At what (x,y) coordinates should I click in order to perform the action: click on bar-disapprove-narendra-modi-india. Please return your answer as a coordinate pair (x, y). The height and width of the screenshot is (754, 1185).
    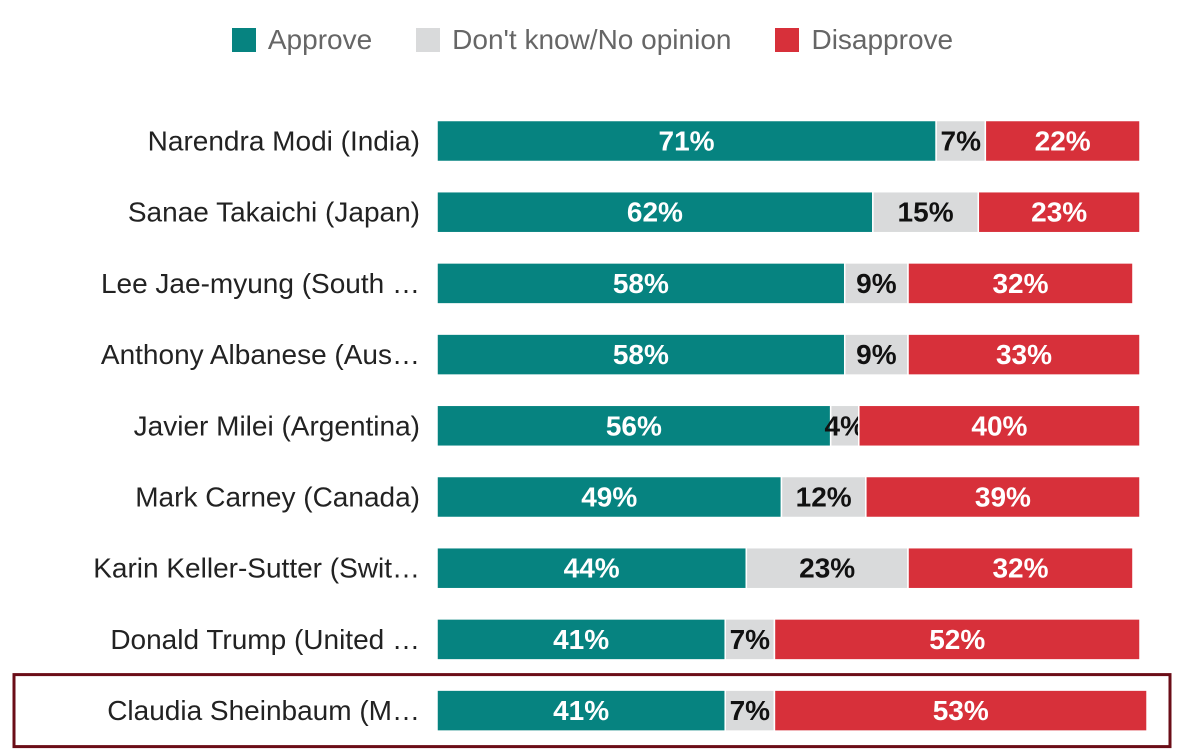
    Looking at the image, I should click on (1062, 141).